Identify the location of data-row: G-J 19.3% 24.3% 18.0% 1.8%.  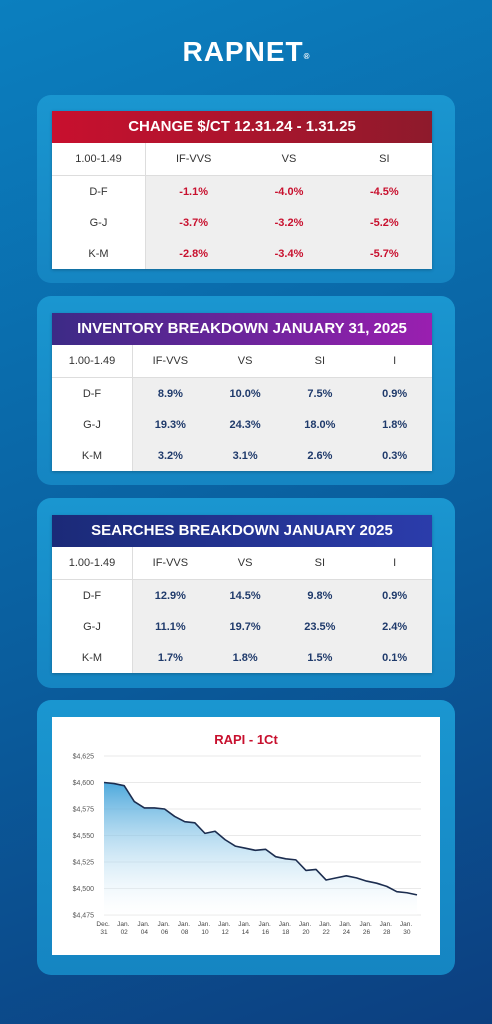
(242, 424).